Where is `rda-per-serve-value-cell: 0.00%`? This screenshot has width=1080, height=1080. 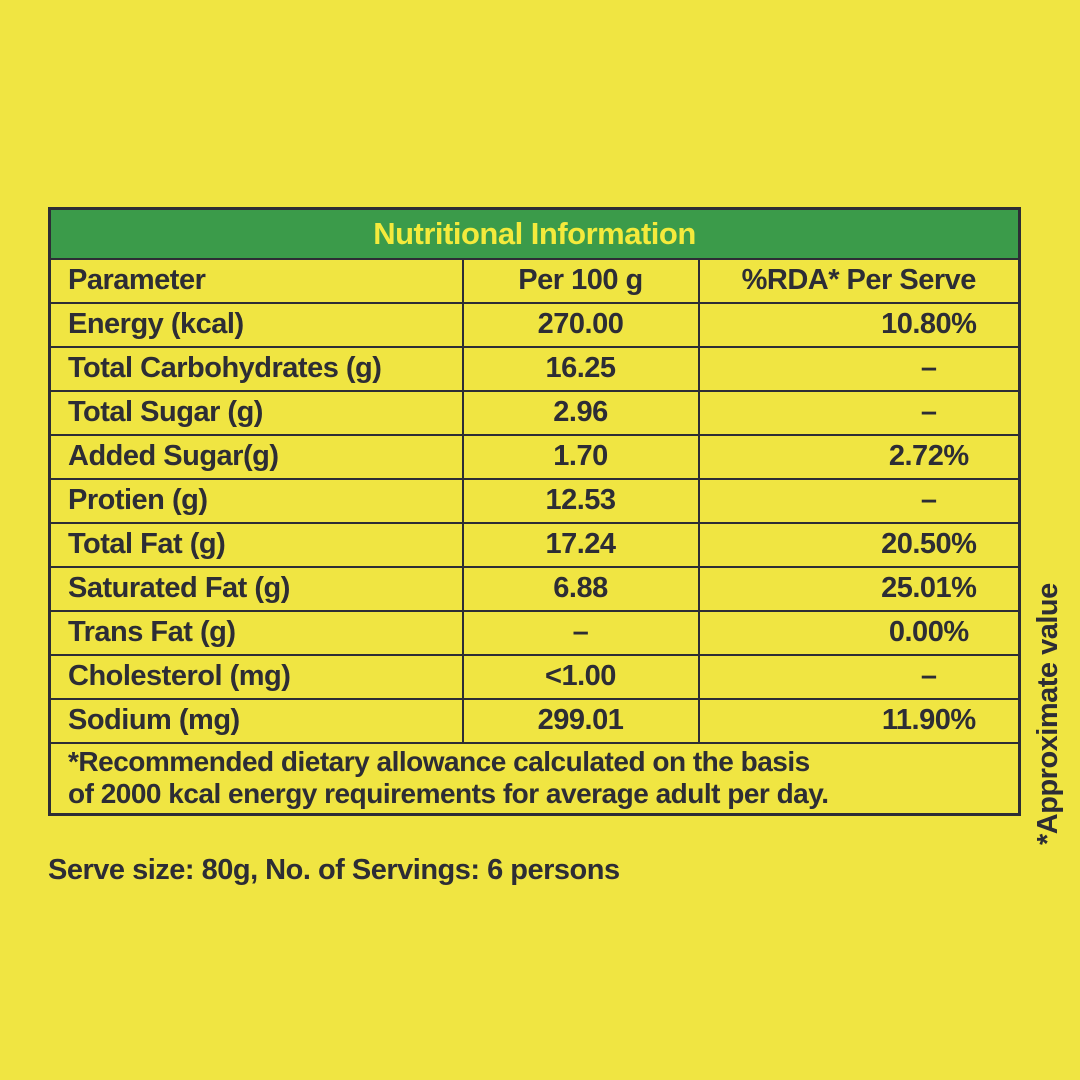
rda-per-serve-value-cell: 0.00% is located at coordinates (859, 632).